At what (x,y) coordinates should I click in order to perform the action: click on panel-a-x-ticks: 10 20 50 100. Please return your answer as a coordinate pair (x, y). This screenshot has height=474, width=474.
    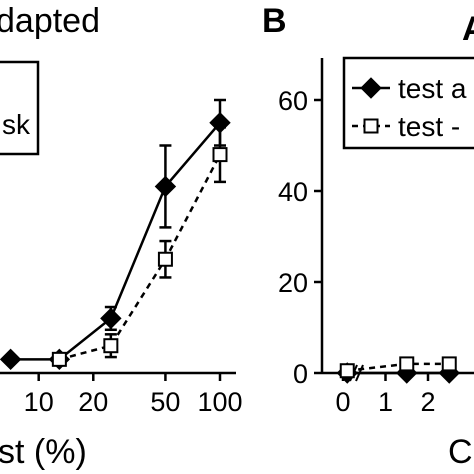
    Looking at the image, I should click on (133, 395).